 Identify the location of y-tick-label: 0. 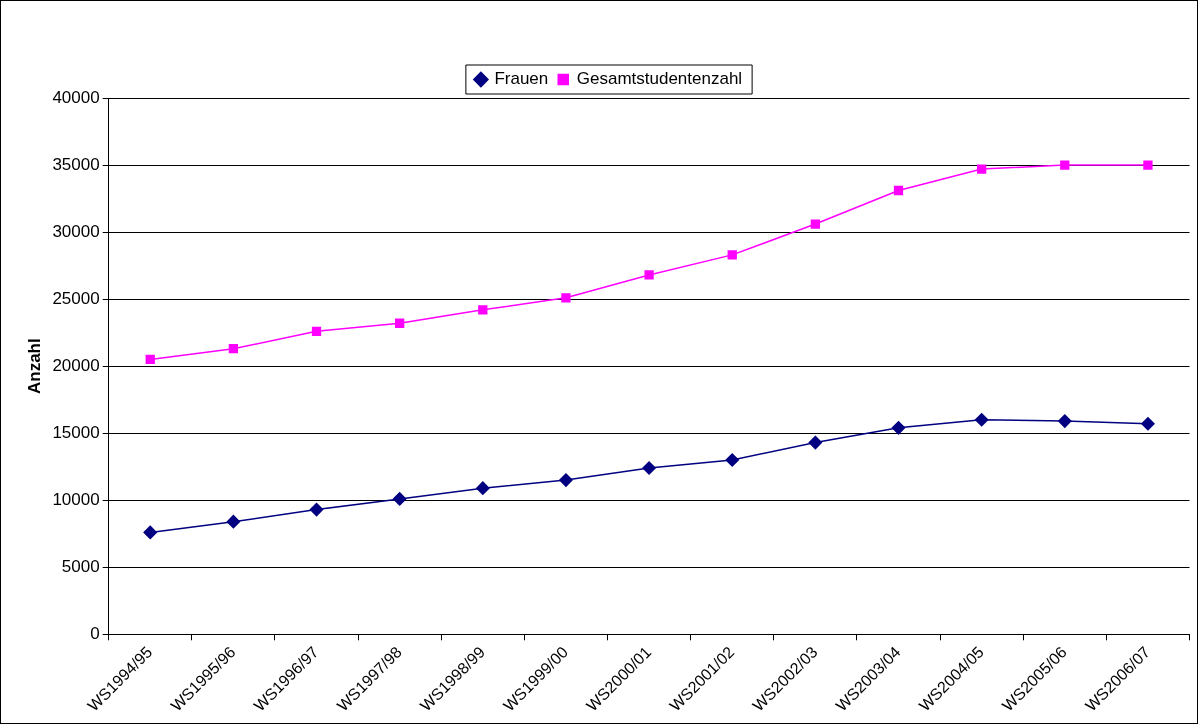
(95, 633).